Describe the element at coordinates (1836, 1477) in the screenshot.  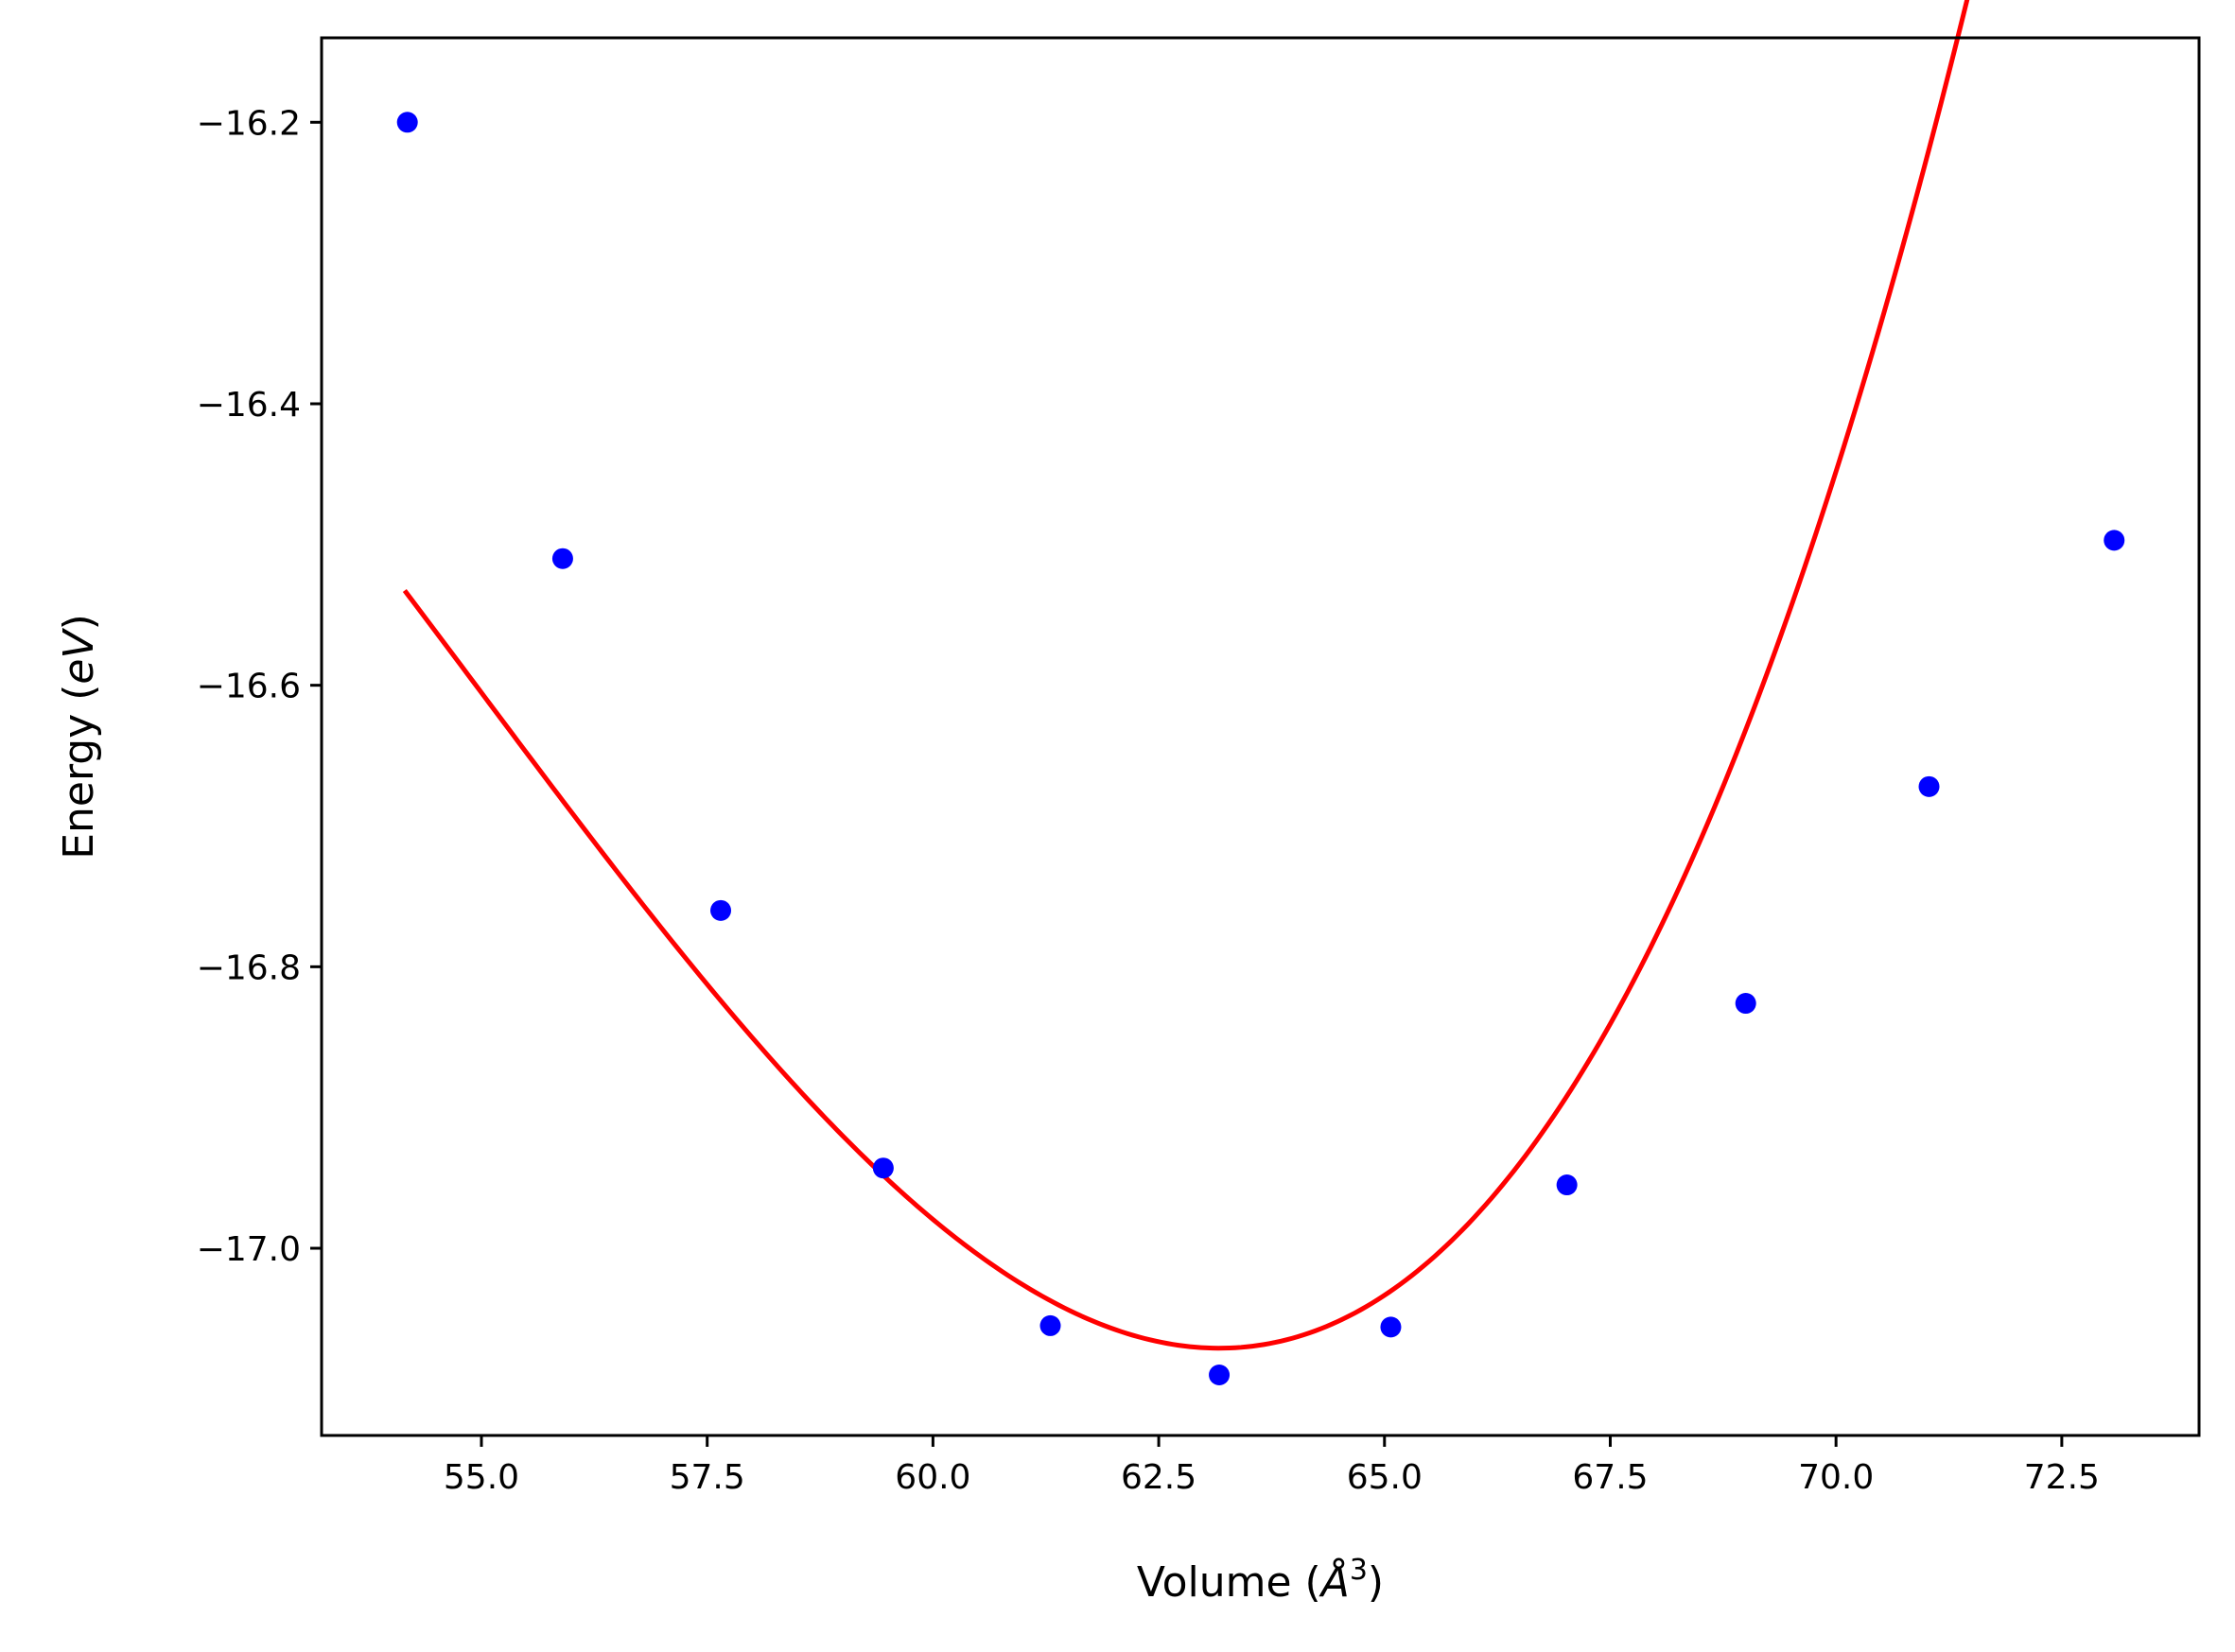
I see `x-tick-label: 70.0` at that location.